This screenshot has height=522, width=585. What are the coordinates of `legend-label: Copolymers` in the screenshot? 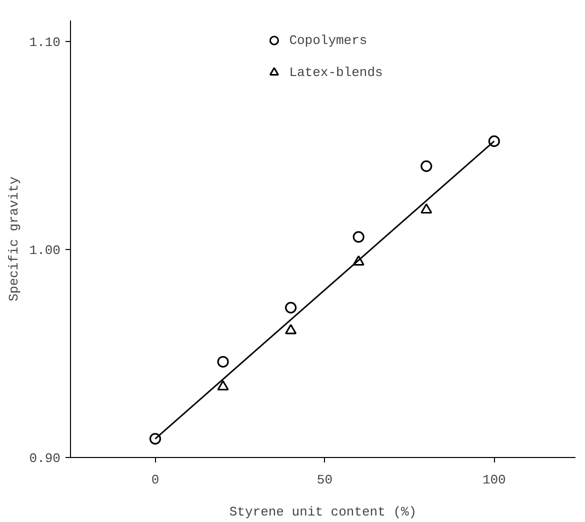 It's located at (328, 40).